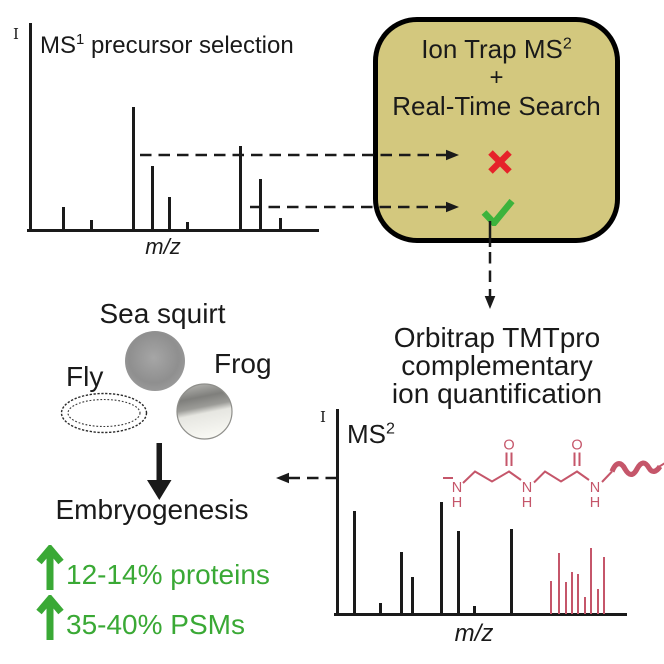 Image resolution: width=664 pixels, height=664 pixels. Describe the element at coordinates (173, 230) in the screenshot. I see `ms1-x-axis` at that location.